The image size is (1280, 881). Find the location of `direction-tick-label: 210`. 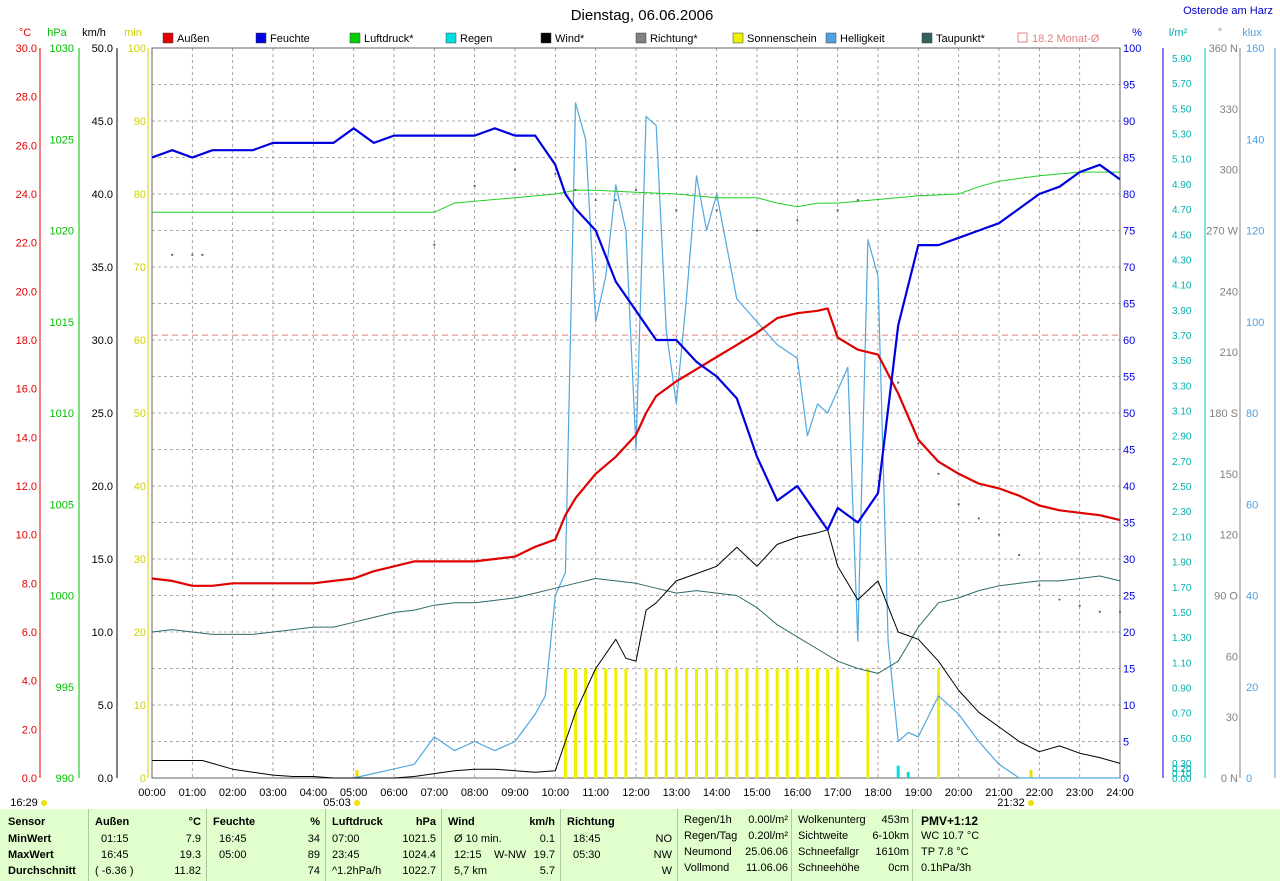

direction-tick-label: 210 is located at coordinates (1229, 353).